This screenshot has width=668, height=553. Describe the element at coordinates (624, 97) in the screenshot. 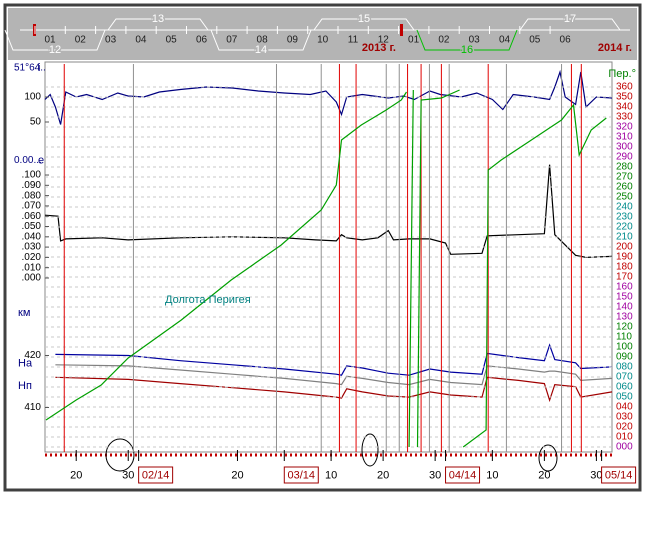

I see `y-tick-label: 350` at that location.